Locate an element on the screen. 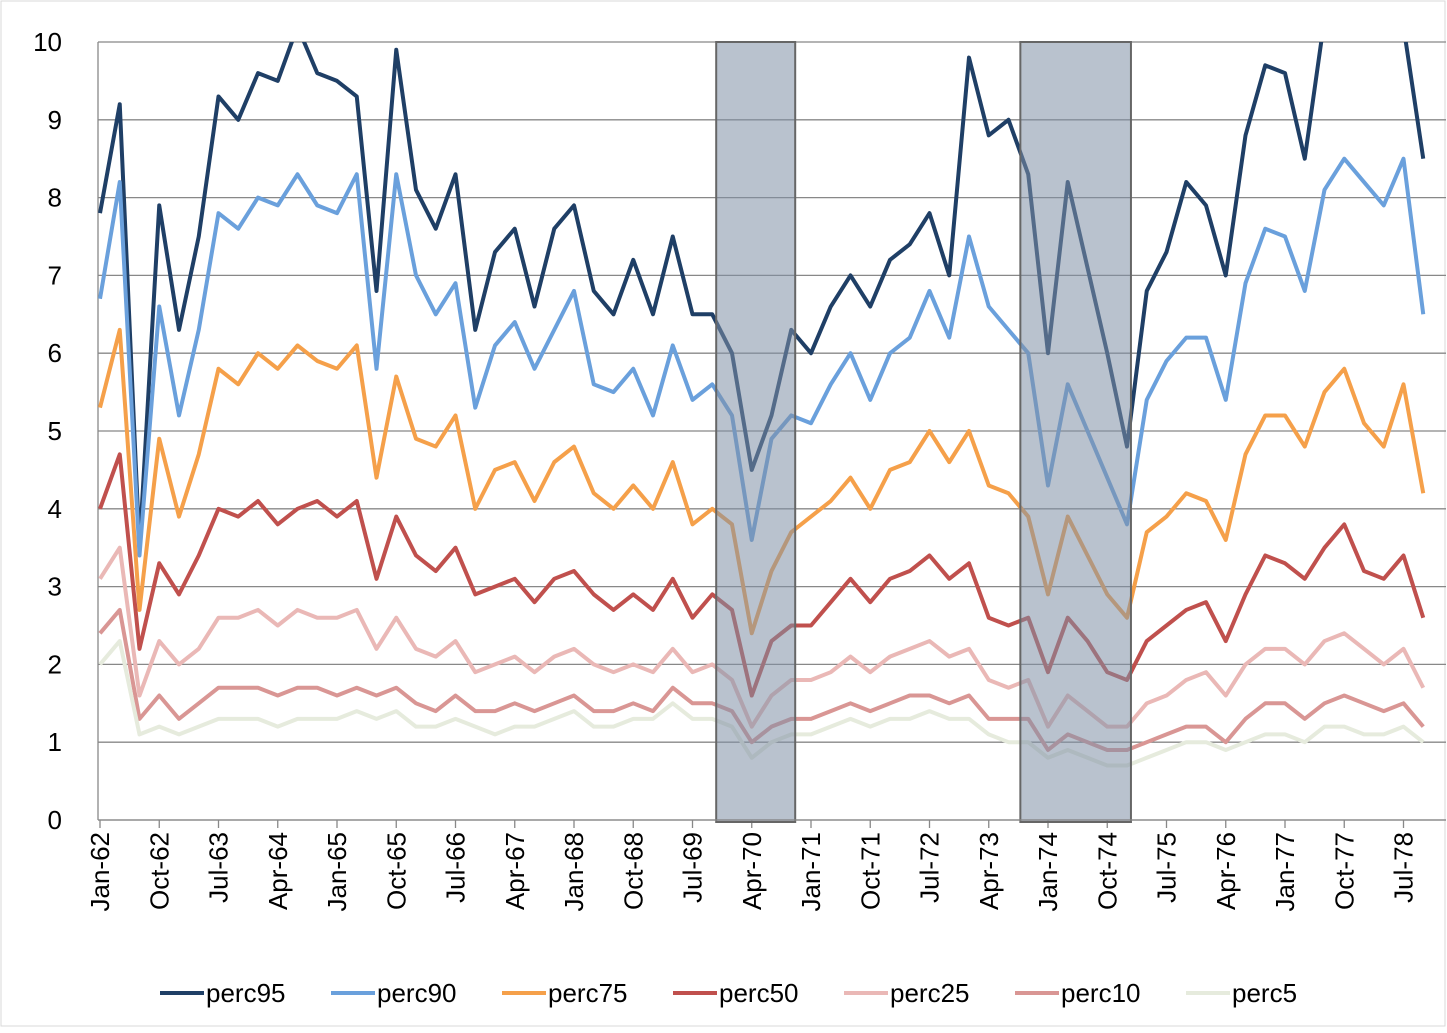 This screenshot has width=1447, height=1033. y-tick-label: 4 is located at coordinates (55, 509).